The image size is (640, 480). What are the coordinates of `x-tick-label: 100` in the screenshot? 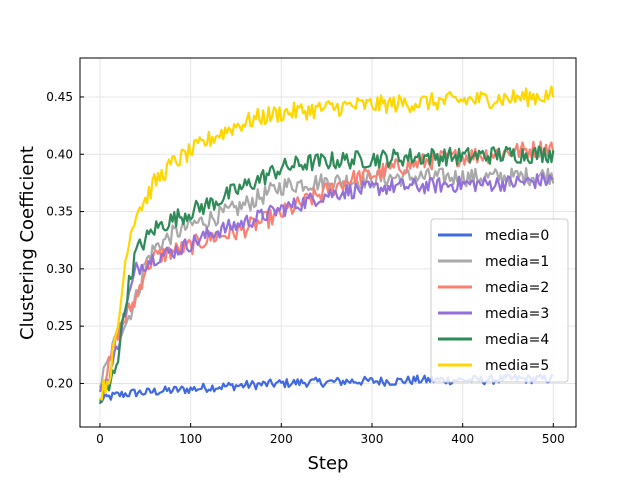 It's located at (190, 439).